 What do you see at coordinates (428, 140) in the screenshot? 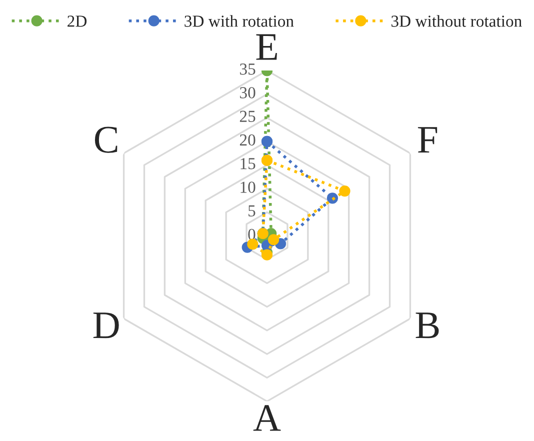
I see `spoke-label: F` at bounding box center [428, 140].